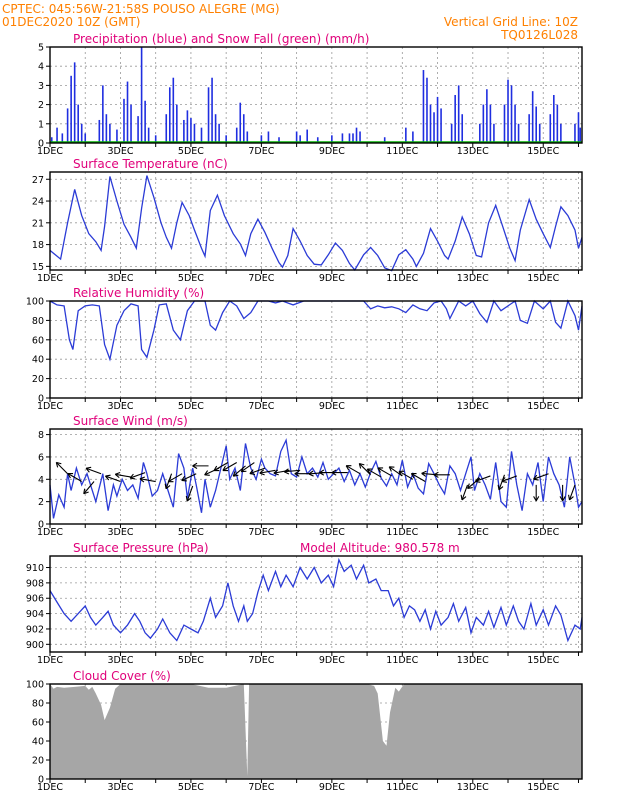  Describe the element at coordinates (50, 660) in the screenshot. I see `pressure-xtick-label: 1DEC` at that location.